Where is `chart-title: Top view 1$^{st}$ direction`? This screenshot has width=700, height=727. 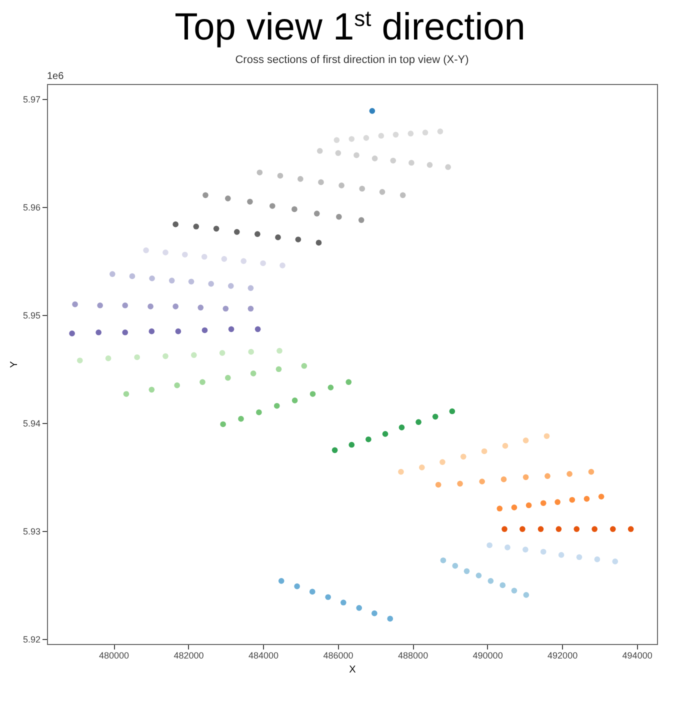 chart-title: Top view 1$^{st}$ direction is located at coordinates (350, 28).